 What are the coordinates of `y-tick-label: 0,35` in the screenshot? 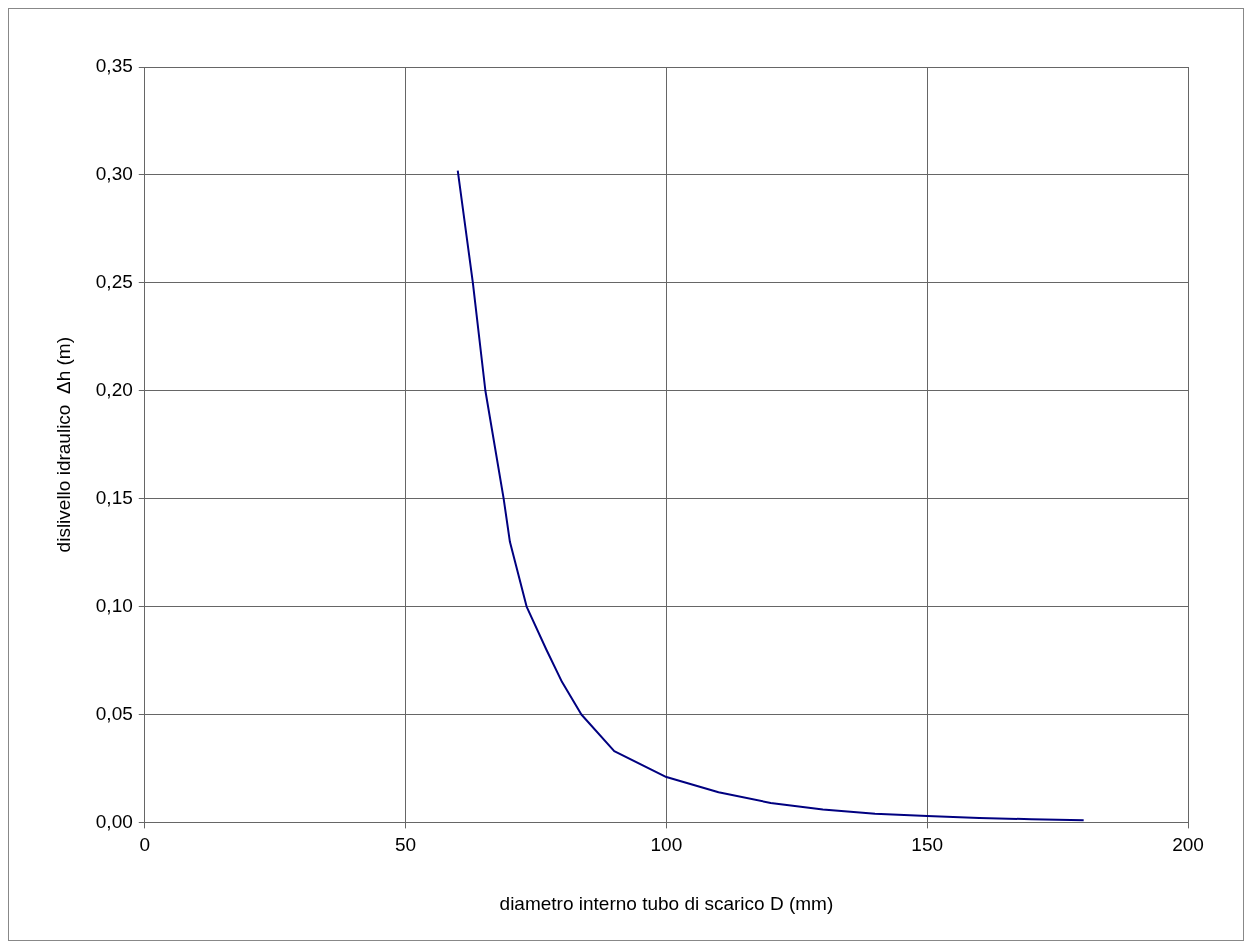 It's located at (114, 66).